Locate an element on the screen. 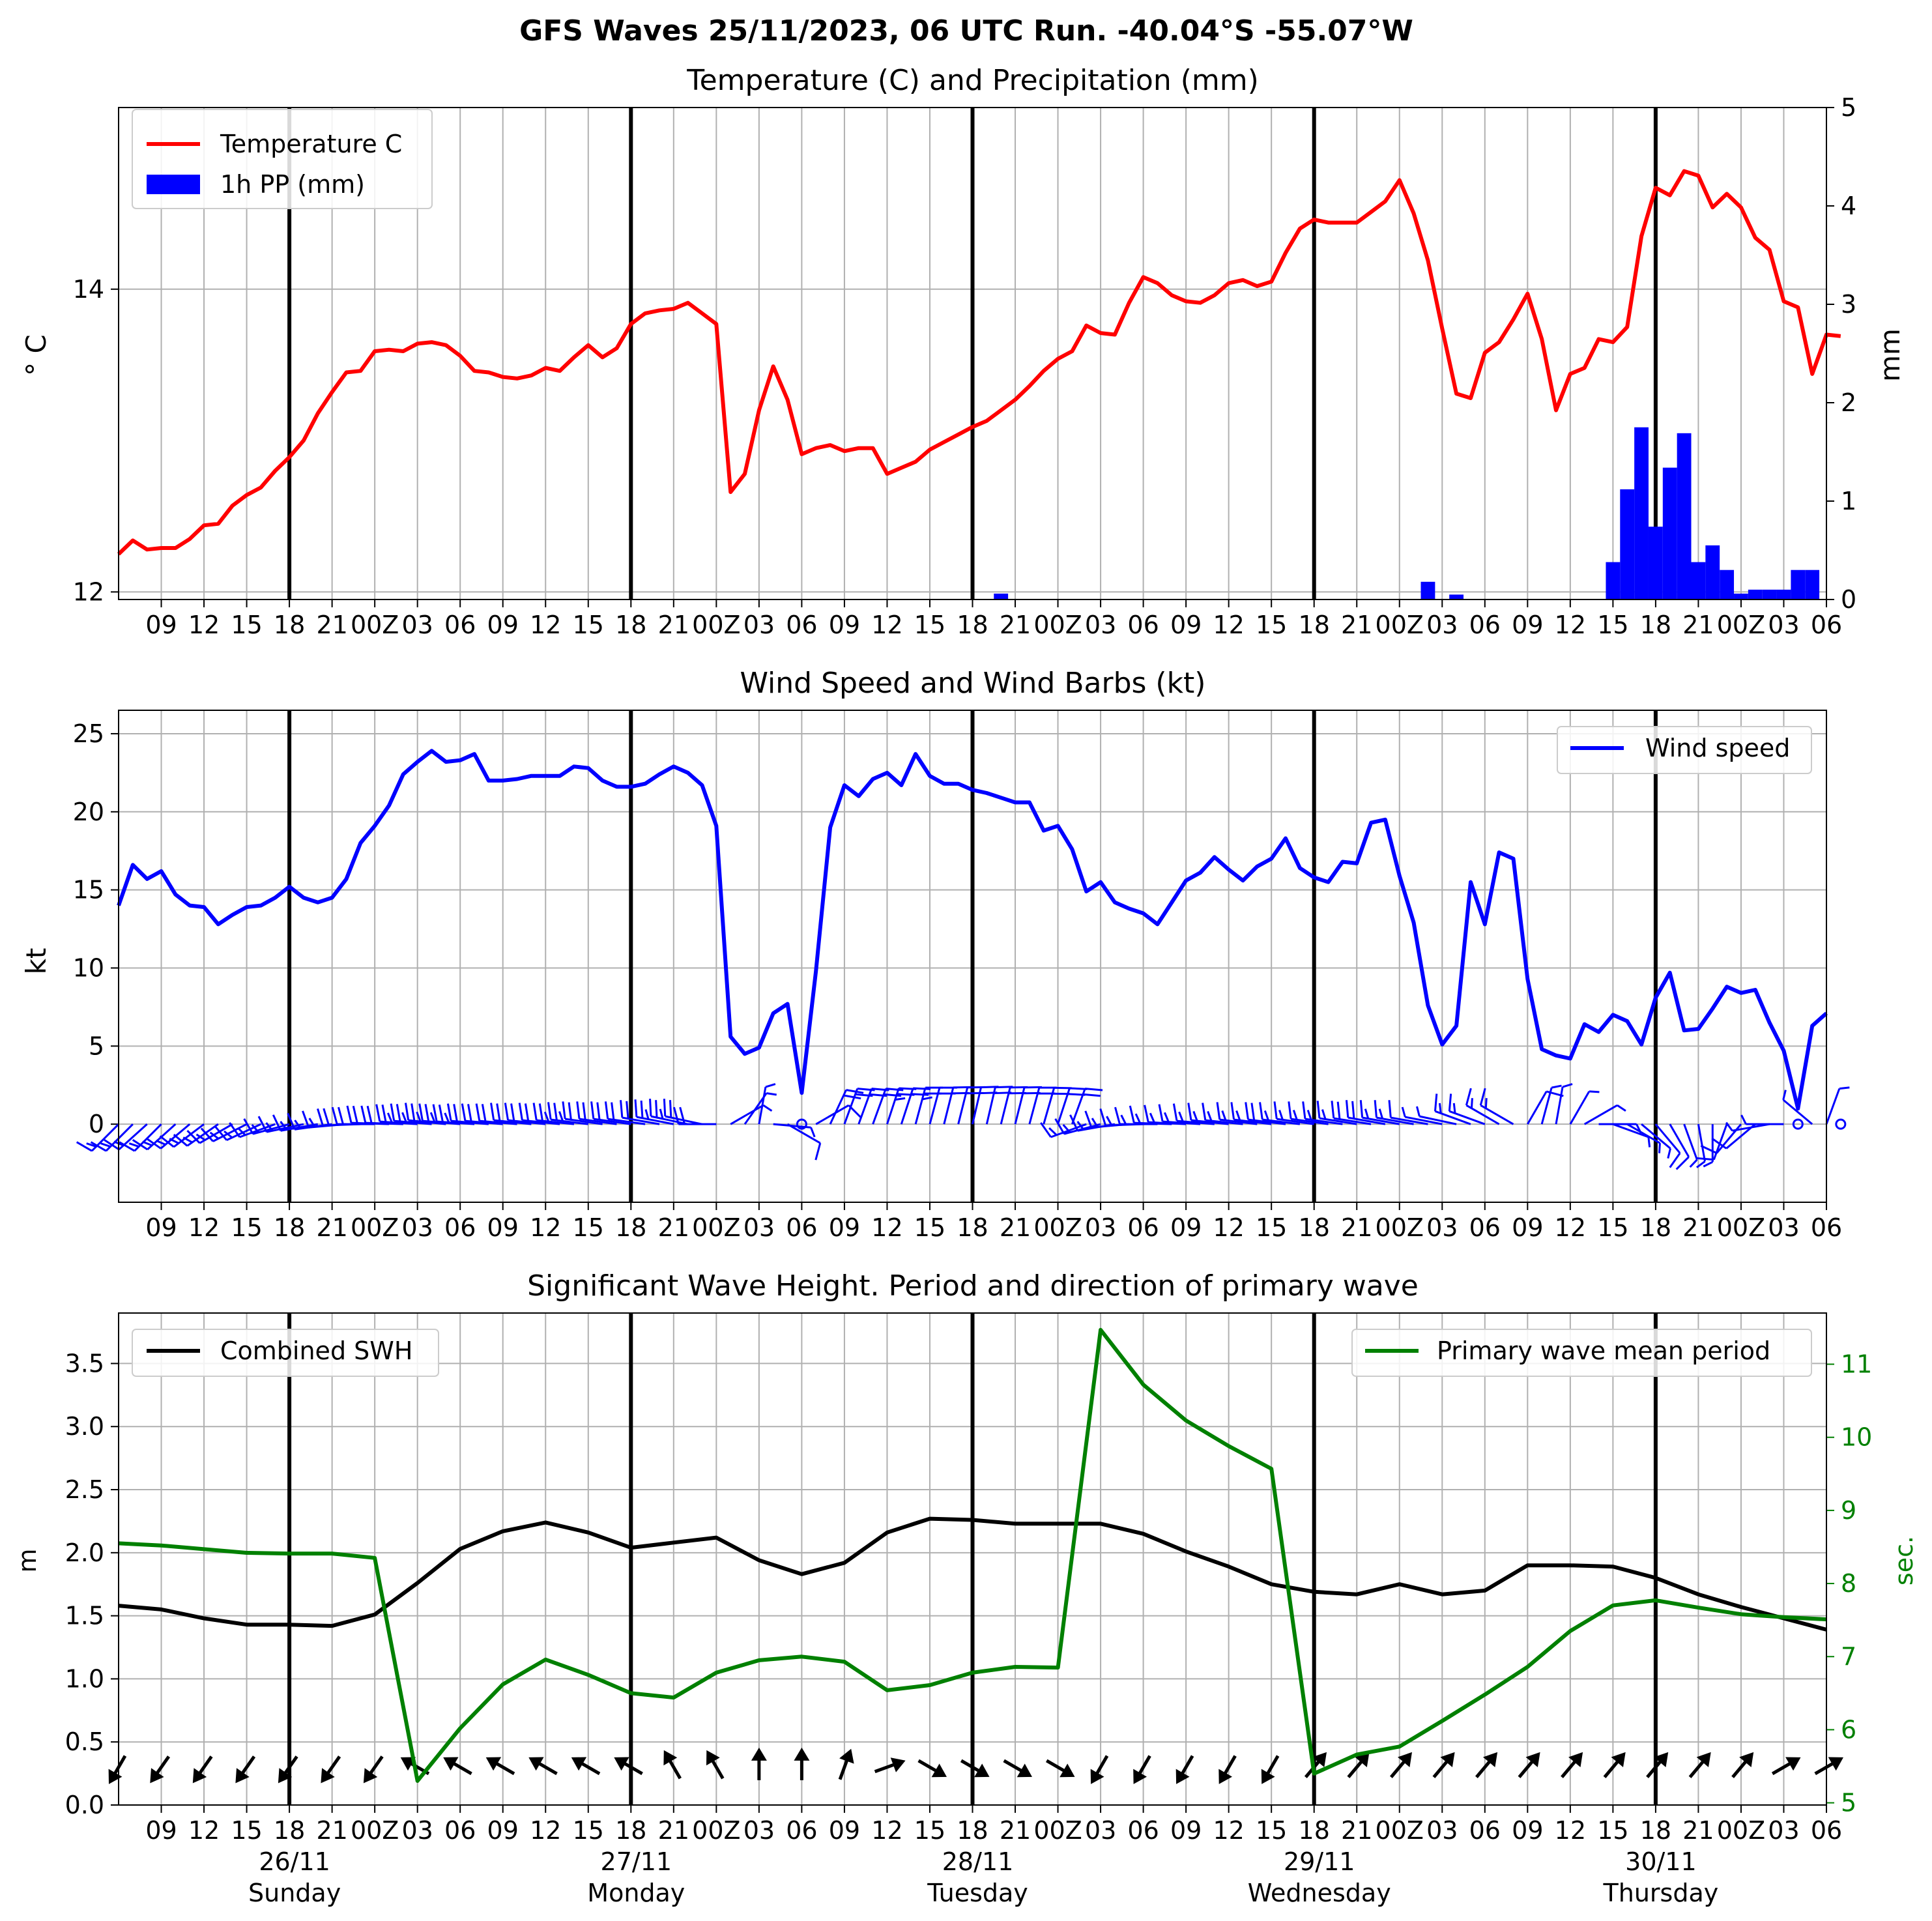  y-tick-label: 3.0 is located at coordinates (84, 1426).